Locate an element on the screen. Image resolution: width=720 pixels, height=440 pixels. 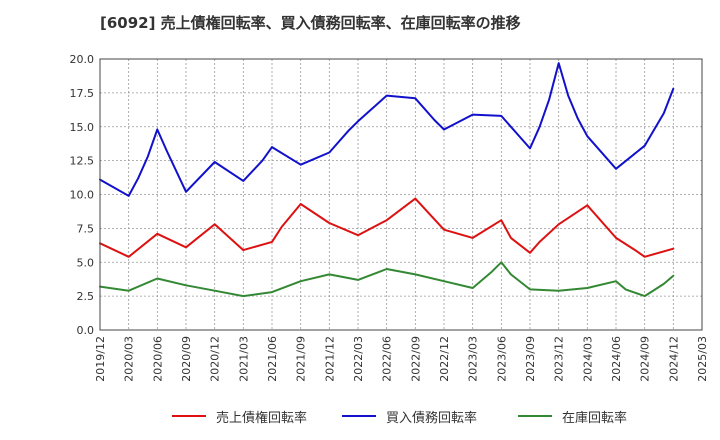
x-tick-label: 2023/06 is located at coordinates (501, 359).